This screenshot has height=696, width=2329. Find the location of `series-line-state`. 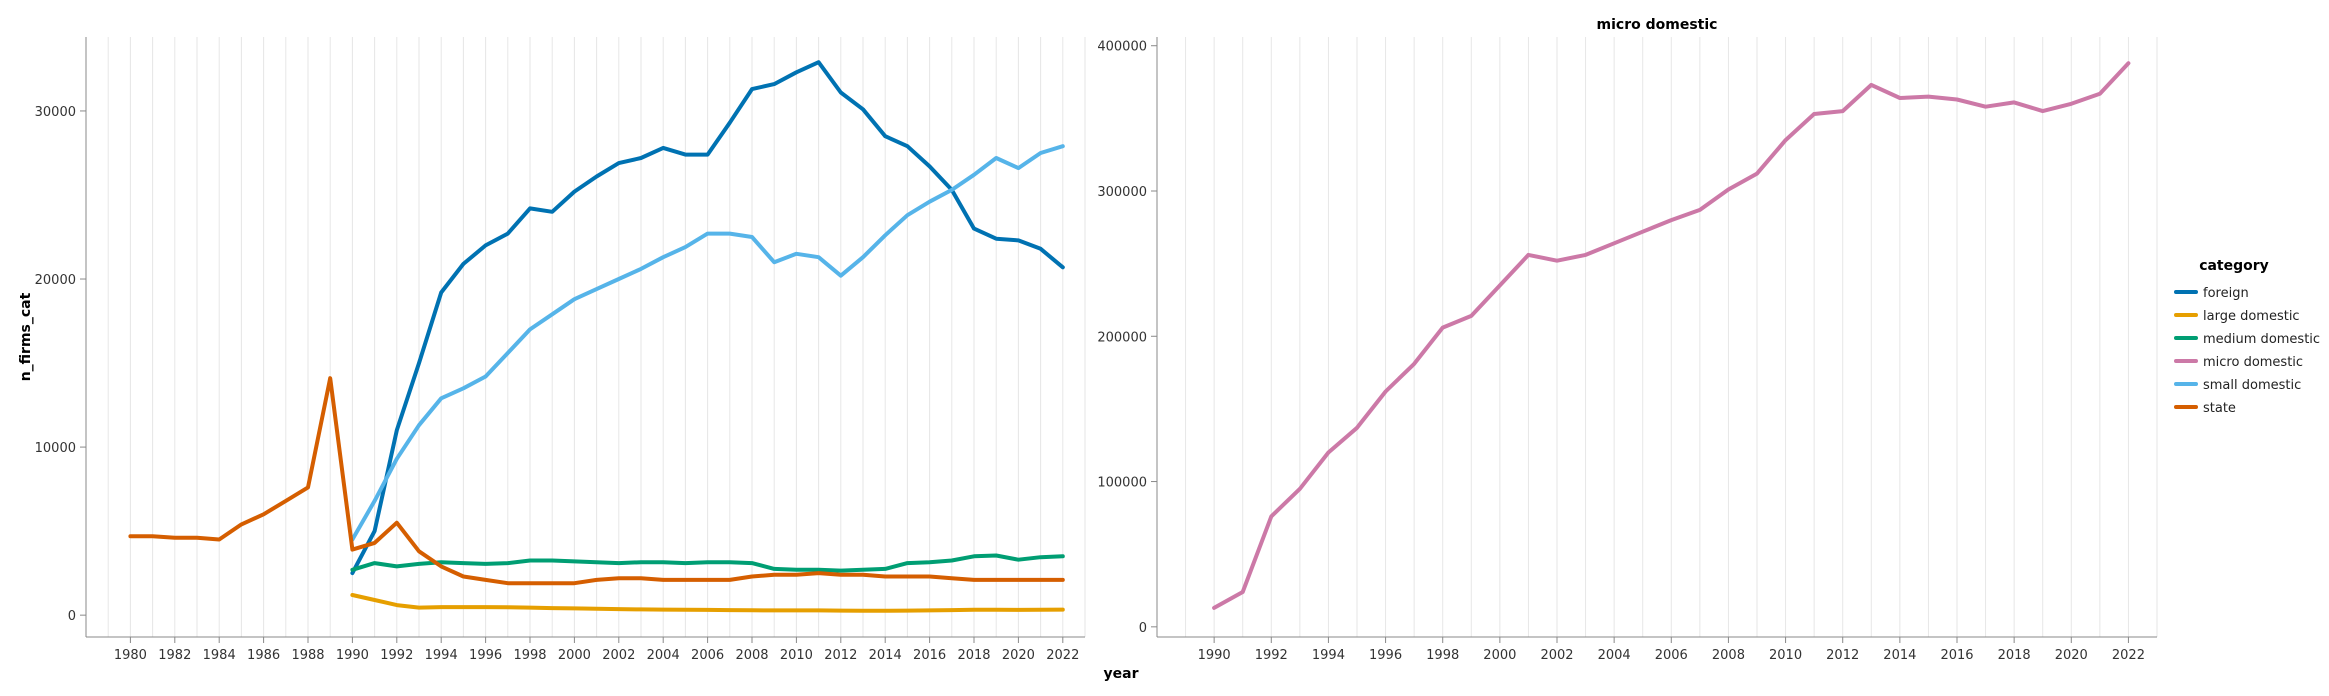

series-line-state is located at coordinates (596, 481).